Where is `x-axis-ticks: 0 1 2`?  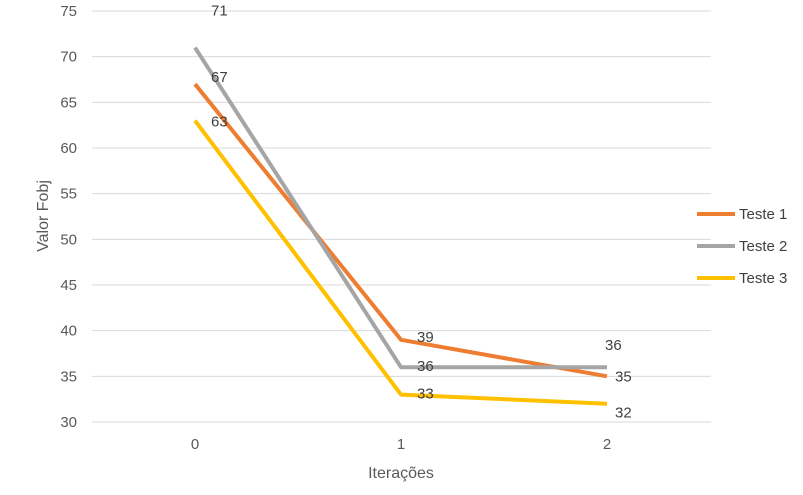 x-axis-ticks: 0 1 2 is located at coordinates (401, 444).